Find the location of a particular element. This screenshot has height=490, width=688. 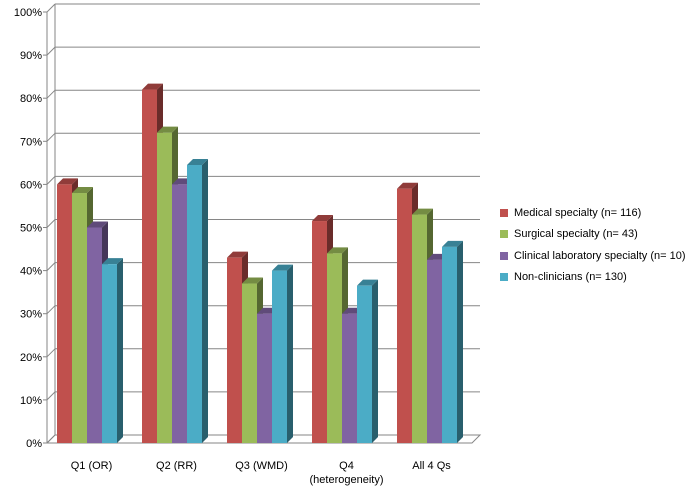

legend-item-nonclinicians: Non-clinicians (n= 130) is located at coordinates (589, 278).